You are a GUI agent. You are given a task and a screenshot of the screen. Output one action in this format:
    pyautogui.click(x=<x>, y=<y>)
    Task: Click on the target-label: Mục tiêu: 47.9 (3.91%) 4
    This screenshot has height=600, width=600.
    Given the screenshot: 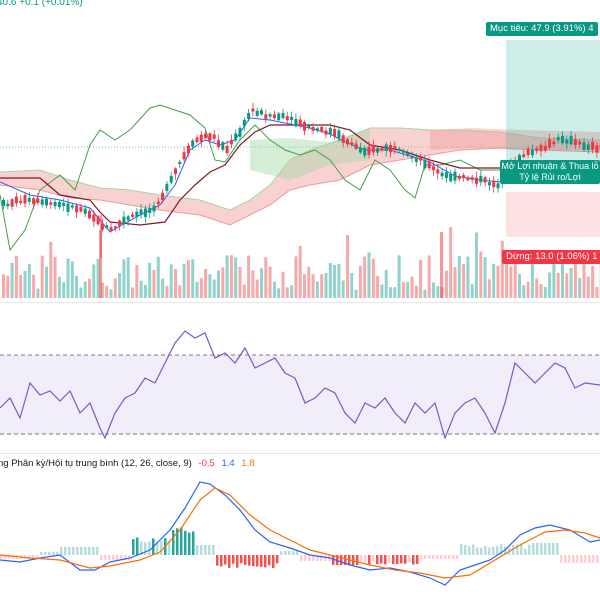 What is the action you would take?
    pyautogui.click(x=542, y=29)
    